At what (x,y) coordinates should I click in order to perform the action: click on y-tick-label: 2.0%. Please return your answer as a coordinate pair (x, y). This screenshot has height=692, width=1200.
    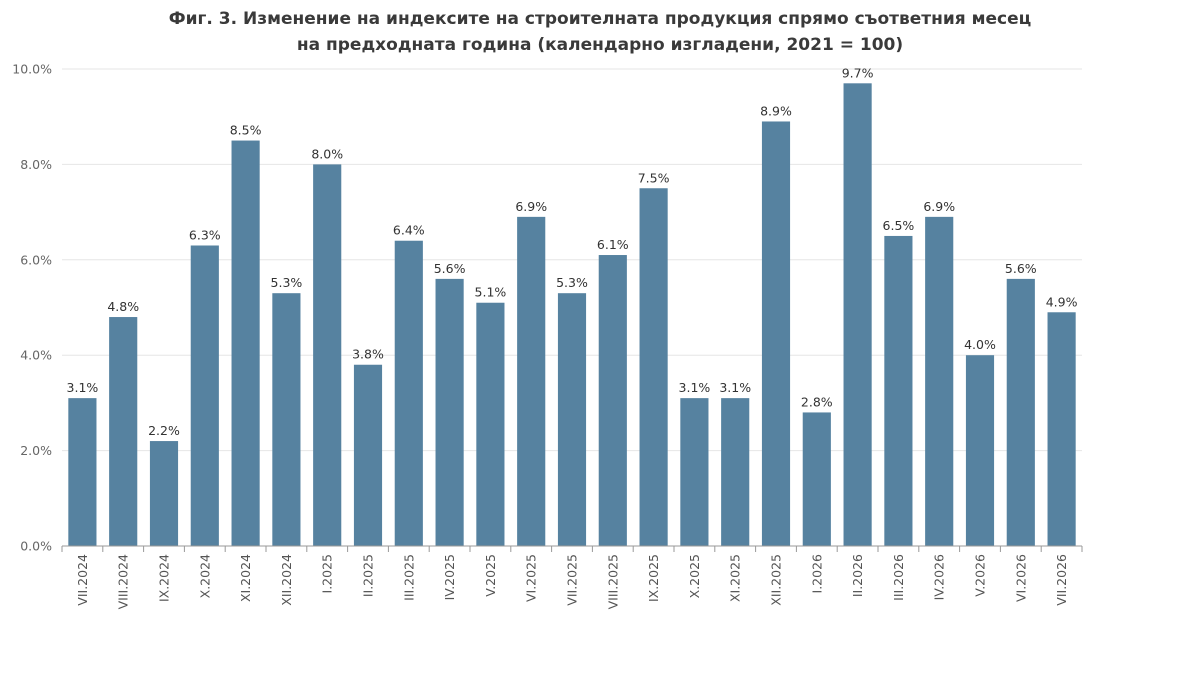
    Looking at the image, I should click on (36, 450).